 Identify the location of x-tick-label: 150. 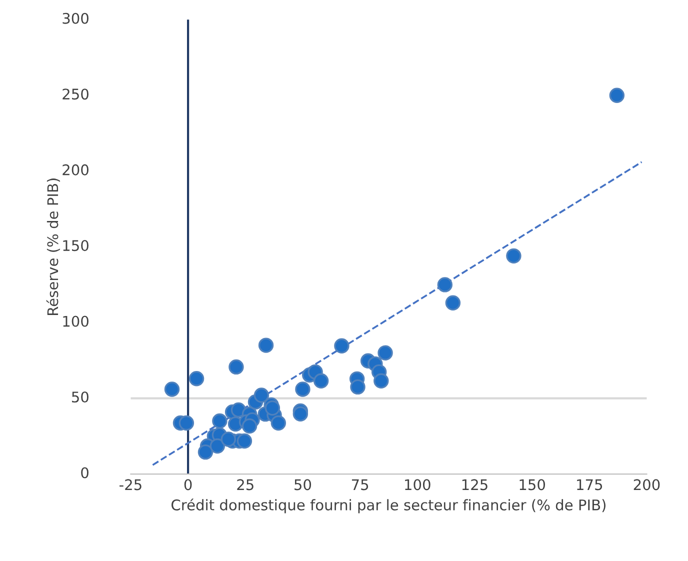
(532, 484).